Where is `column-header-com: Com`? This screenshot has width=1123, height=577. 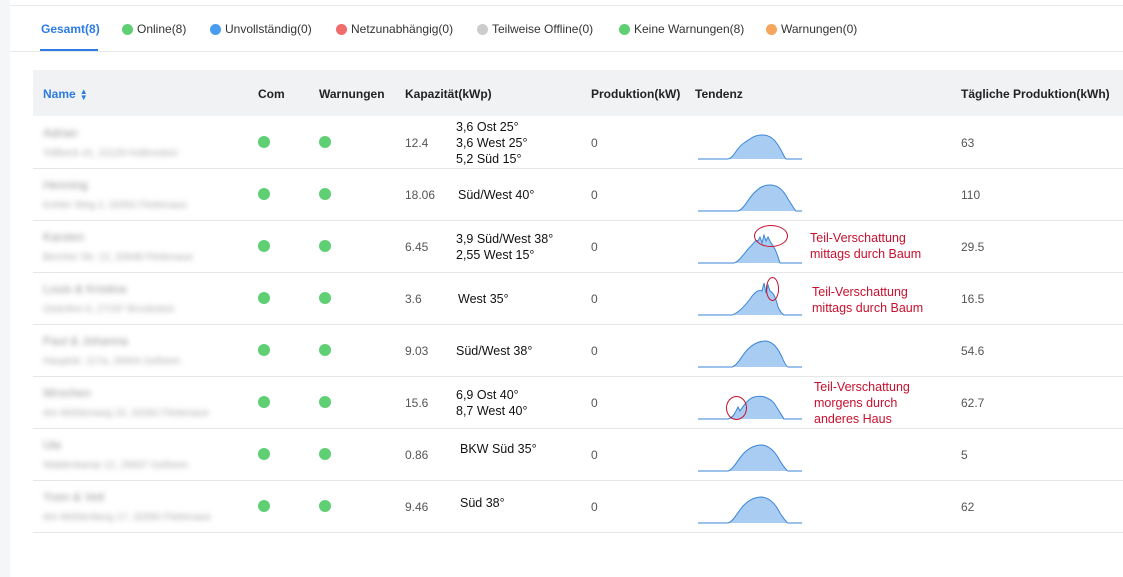
column-header-com: Com is located at coordinates (271, 94).